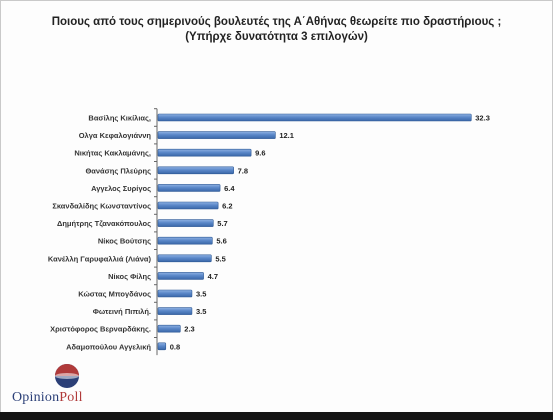 The height and width of the screenshot is (420, 553). Describe the element at coordinates (112, 153) in the screenshot. I see `category-label: Νικήτας Κακλαμάνης,` at that location.